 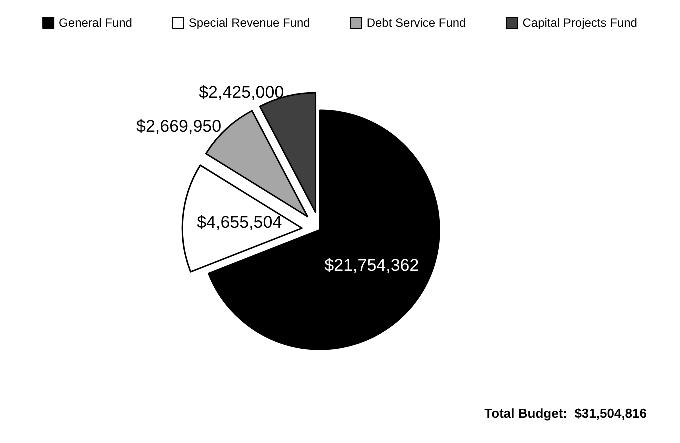 What do you see at coordinates (239, 222) in the screenshot?
I see `data-label: $4,655,504` at bounding box center [239, 222].